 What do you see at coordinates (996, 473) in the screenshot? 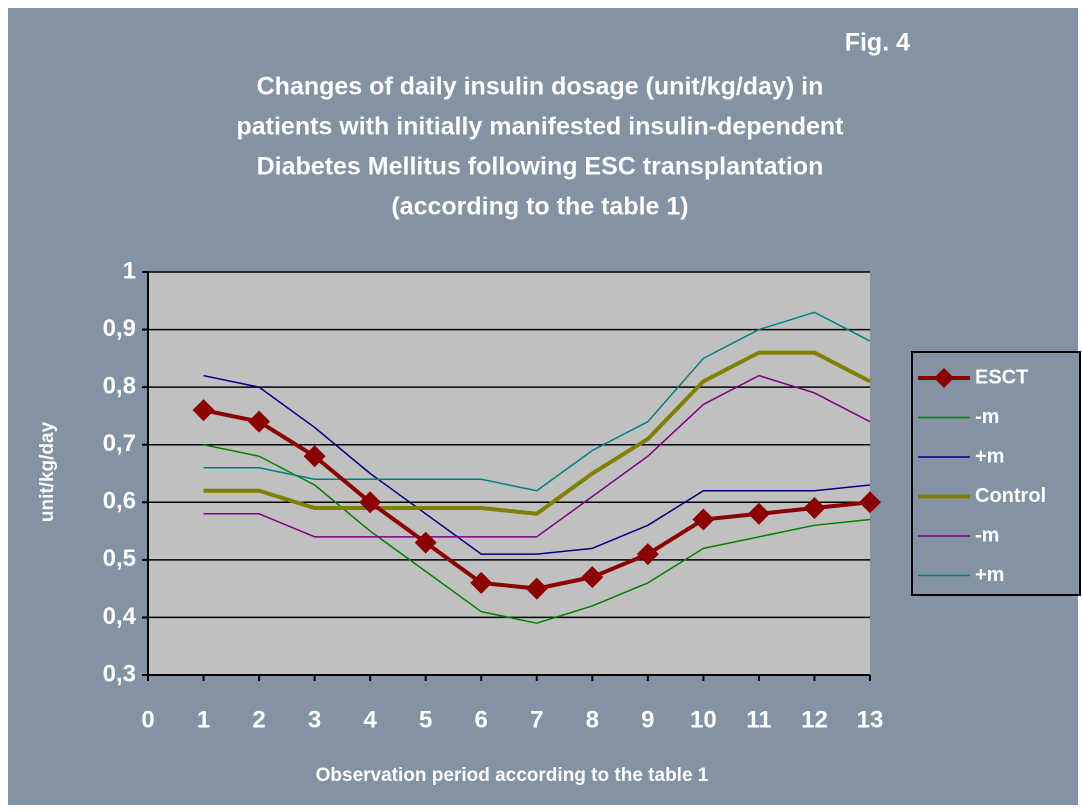
I see `legend-box` at bounding box center [996, 473].